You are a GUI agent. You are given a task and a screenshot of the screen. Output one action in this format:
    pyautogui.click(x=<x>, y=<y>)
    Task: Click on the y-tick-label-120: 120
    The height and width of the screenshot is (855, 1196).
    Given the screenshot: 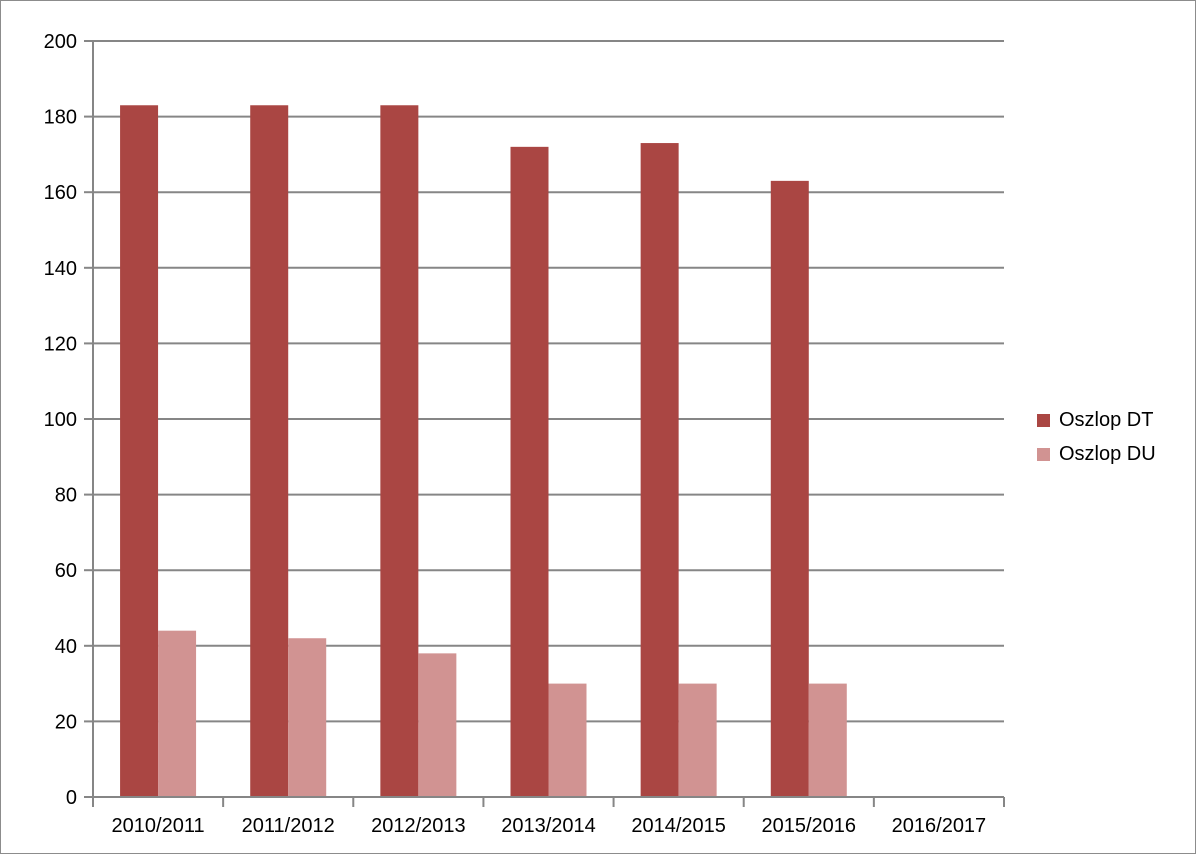 What is the action you would take?
    pyautogui.click(x=60, y=344)
    